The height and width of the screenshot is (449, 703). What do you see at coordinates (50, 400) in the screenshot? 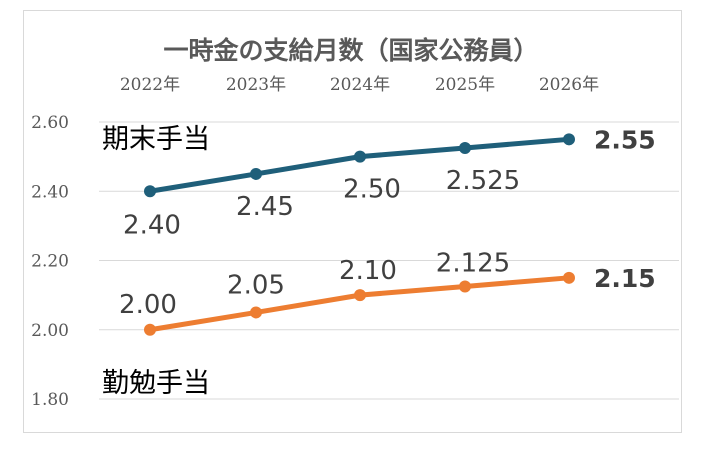
I see `y-tick-label-4: 1.80` at bounding box center [50, 400].